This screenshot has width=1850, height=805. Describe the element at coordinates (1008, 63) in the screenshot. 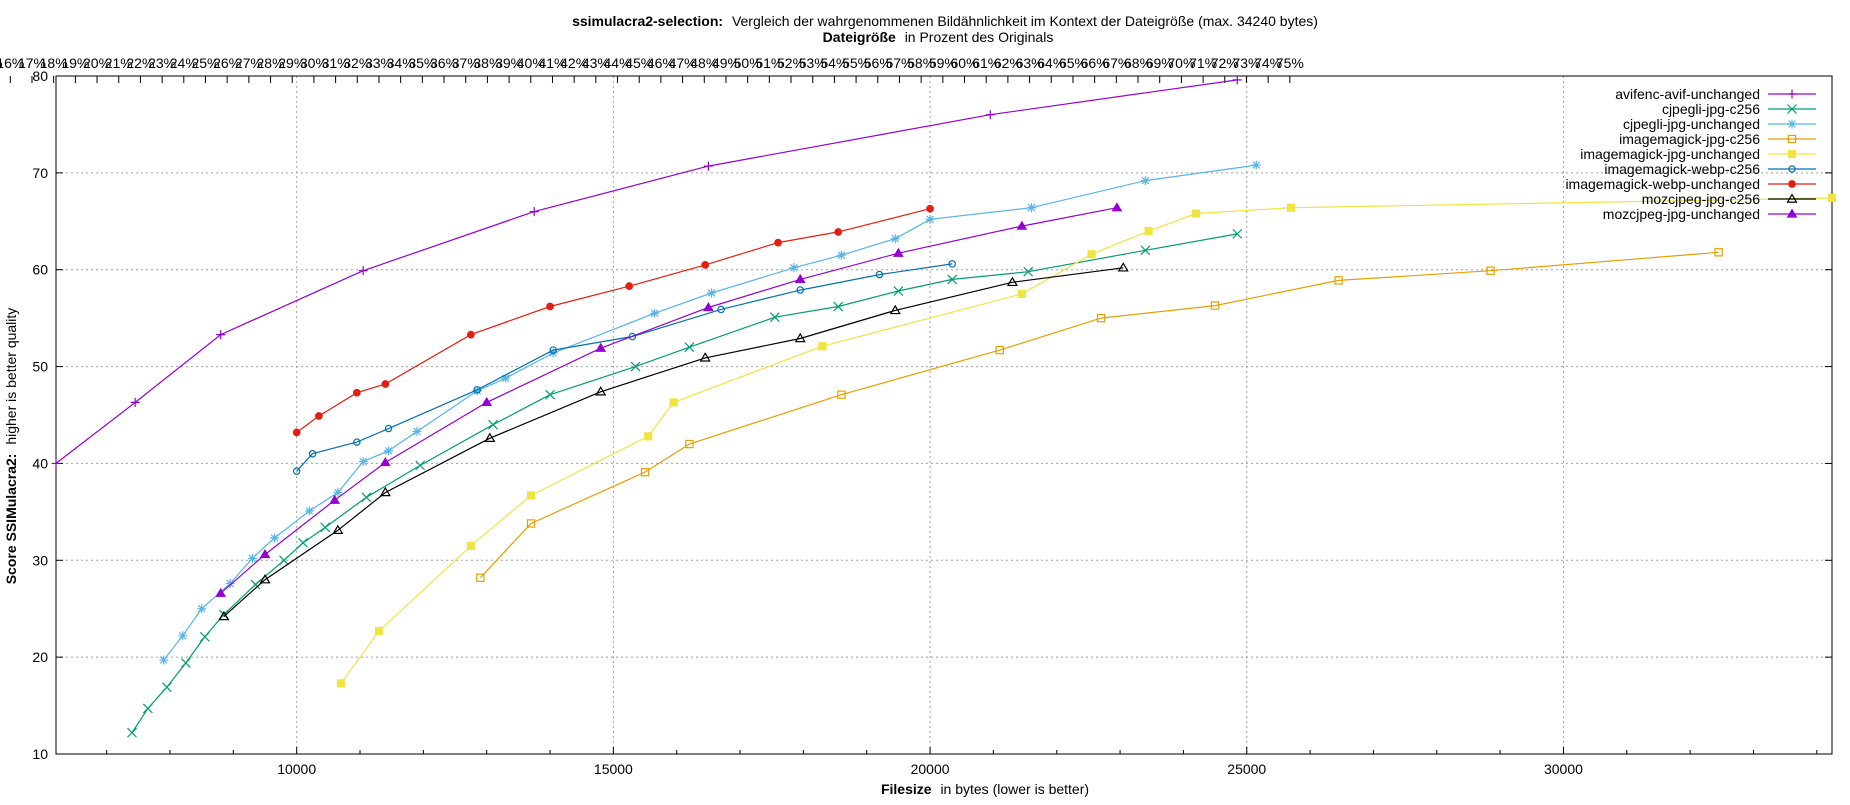

I see `x2-tick-label: 62%` at that location.